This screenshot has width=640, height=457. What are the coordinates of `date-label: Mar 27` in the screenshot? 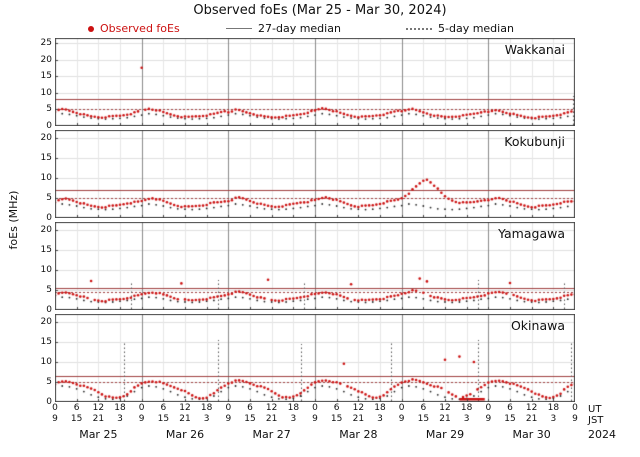 It's located at (271, 434).